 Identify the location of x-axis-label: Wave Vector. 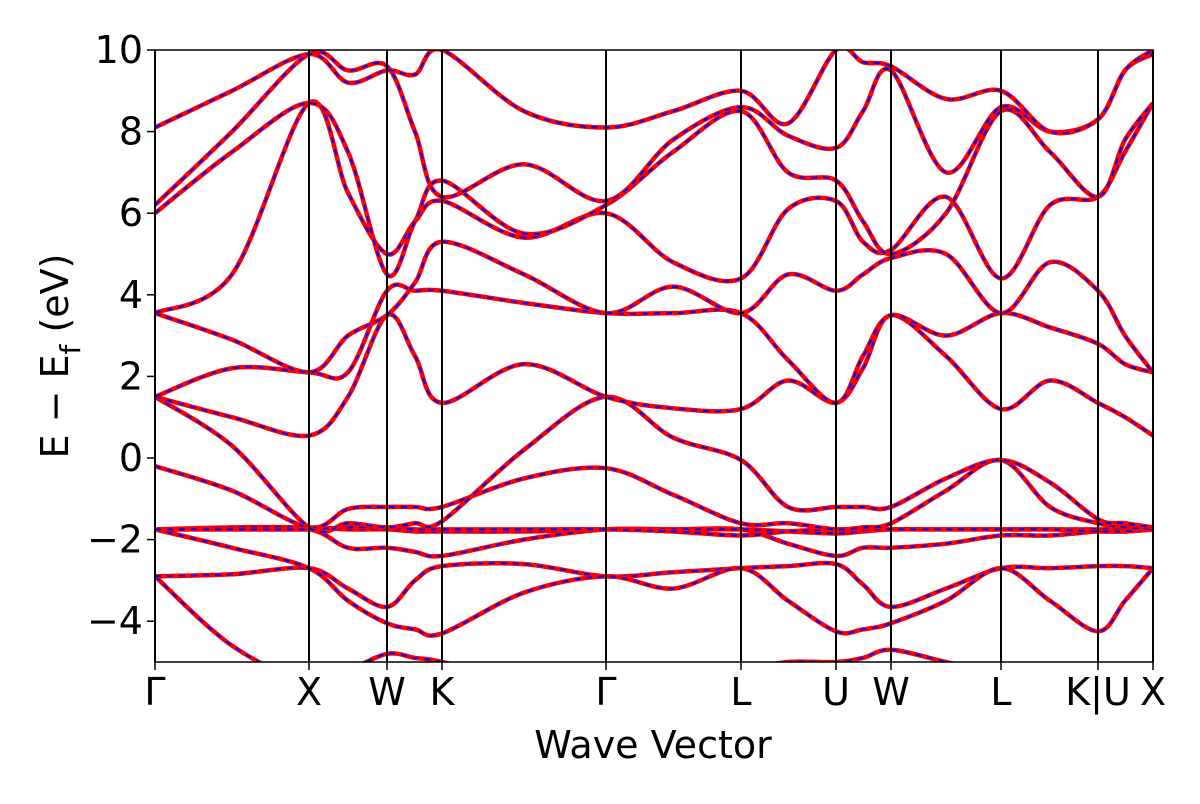
(653, 745).